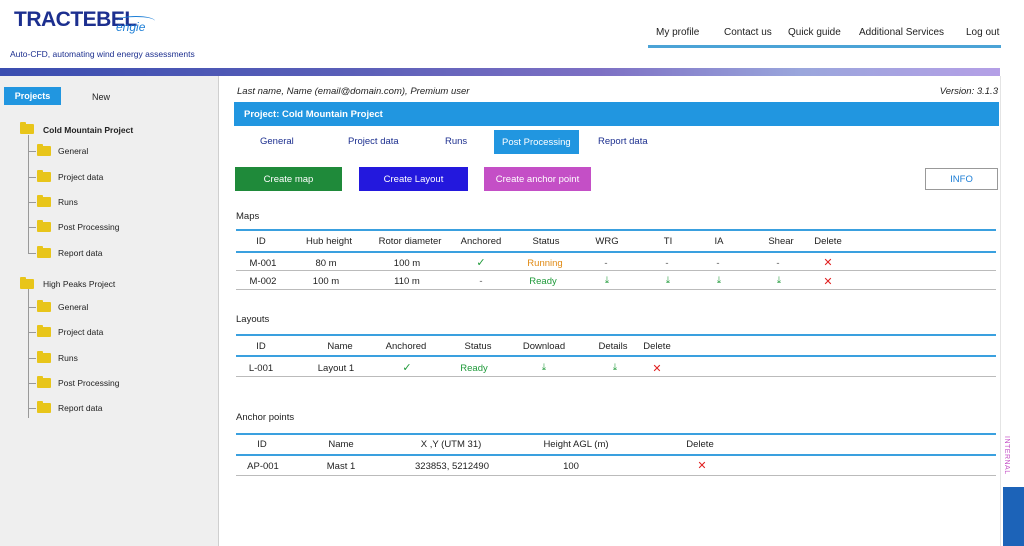 The height and width of the screenshot is (546, 1024). Describe the element at coordinates (1000, 311) in the screenshot. I see `content-right-border` at that location.